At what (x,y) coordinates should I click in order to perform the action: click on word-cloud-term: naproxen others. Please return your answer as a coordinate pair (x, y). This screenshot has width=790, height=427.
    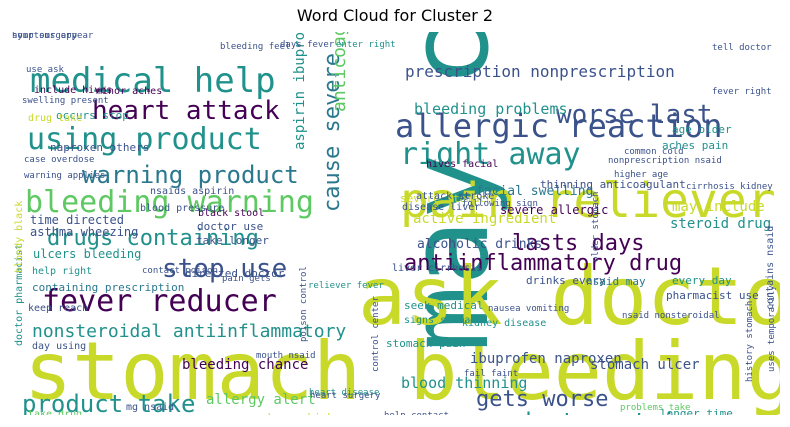
    Looking at the image, I should click on (100, 147).